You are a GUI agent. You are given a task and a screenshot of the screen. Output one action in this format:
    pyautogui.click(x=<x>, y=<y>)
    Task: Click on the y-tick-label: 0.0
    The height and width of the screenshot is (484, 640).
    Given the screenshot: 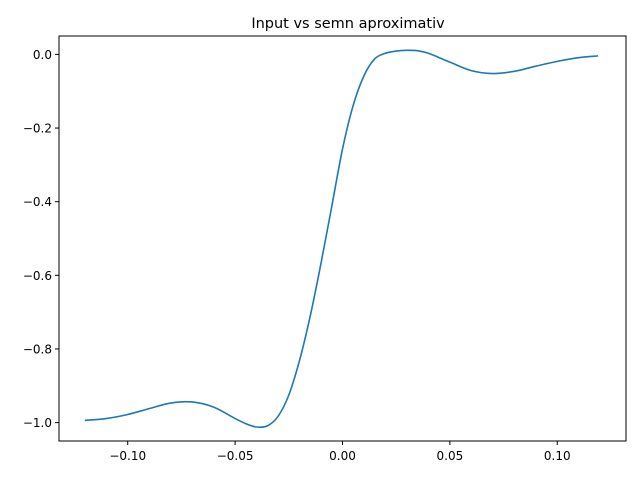 What is the action you would take?
    pyautogui.click(x=42, y=55)
    